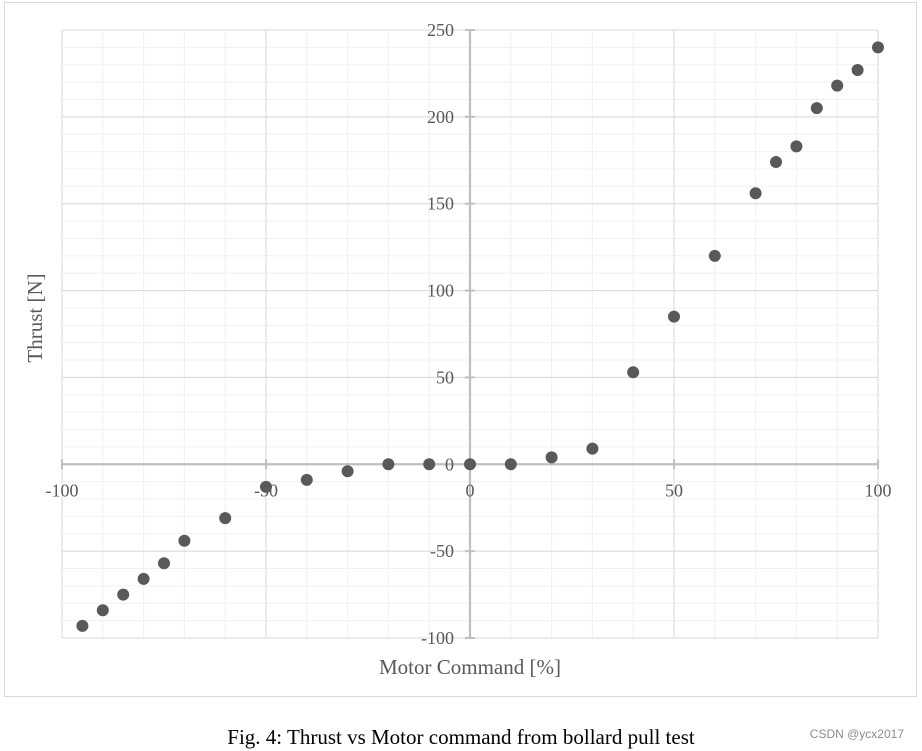 The image size is (922, 751). I want to click on y-tick-label: 50, so click(445, 377).